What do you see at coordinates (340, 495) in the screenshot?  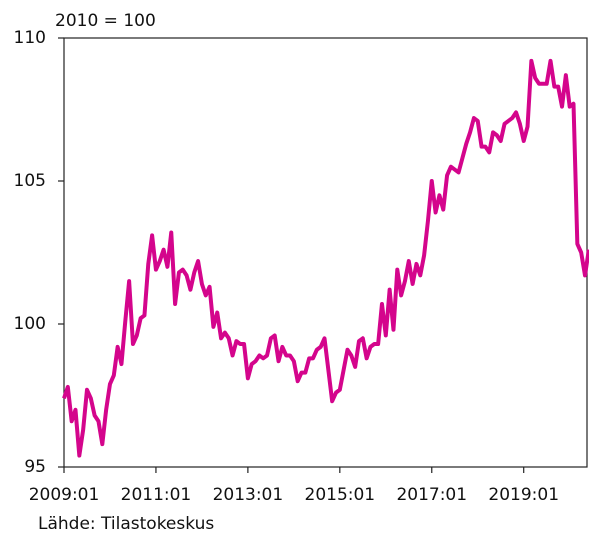 I see `x-tick-label: 2015:01` at bounding box center [340, 495].